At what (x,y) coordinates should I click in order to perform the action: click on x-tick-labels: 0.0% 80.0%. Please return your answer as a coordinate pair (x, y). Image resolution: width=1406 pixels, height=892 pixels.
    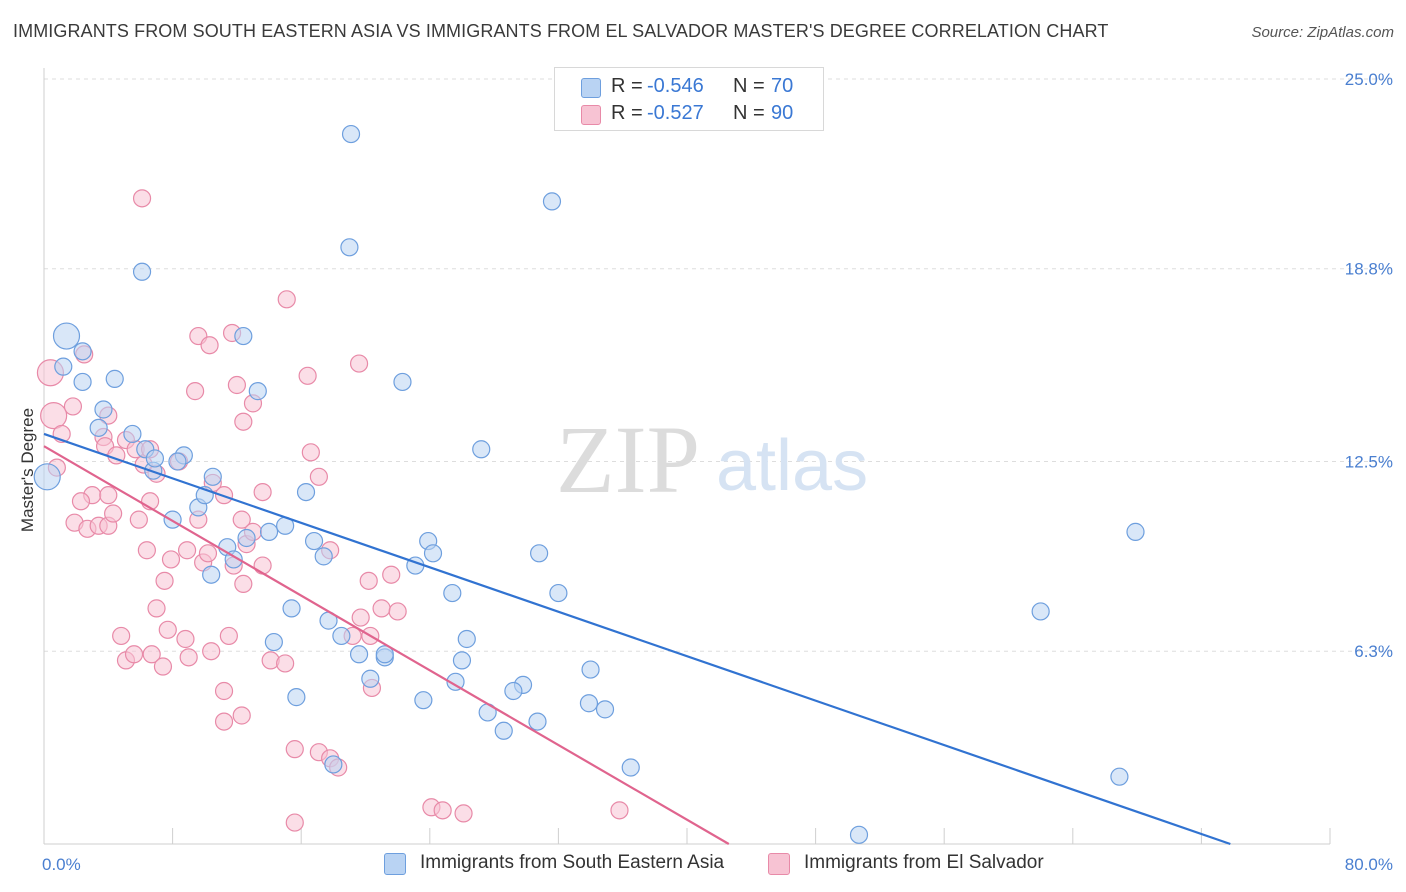
    Looking at the image, I should click on (717, 864).